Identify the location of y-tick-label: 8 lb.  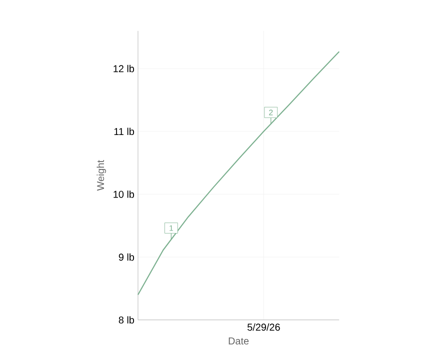
(126, 320).